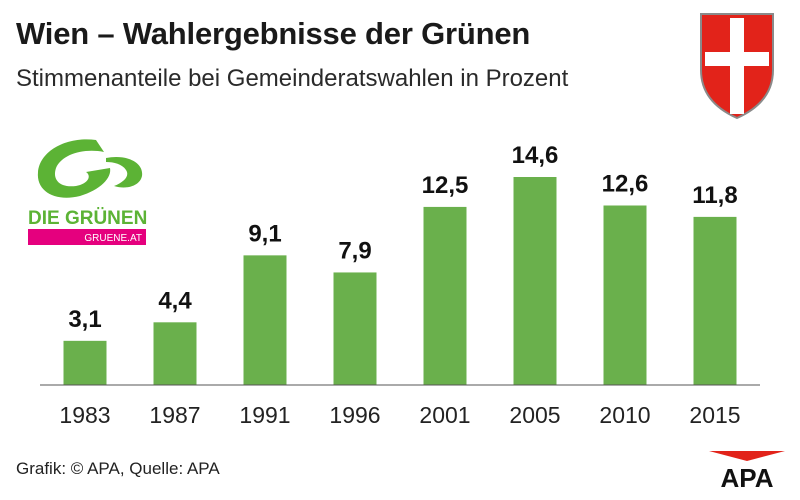 The image size is (800, 500). What do you see at coordinates (444, 415) in the screenshot?
I see `x-tick-label-2001: 2001` at bounding box center [444, 415].